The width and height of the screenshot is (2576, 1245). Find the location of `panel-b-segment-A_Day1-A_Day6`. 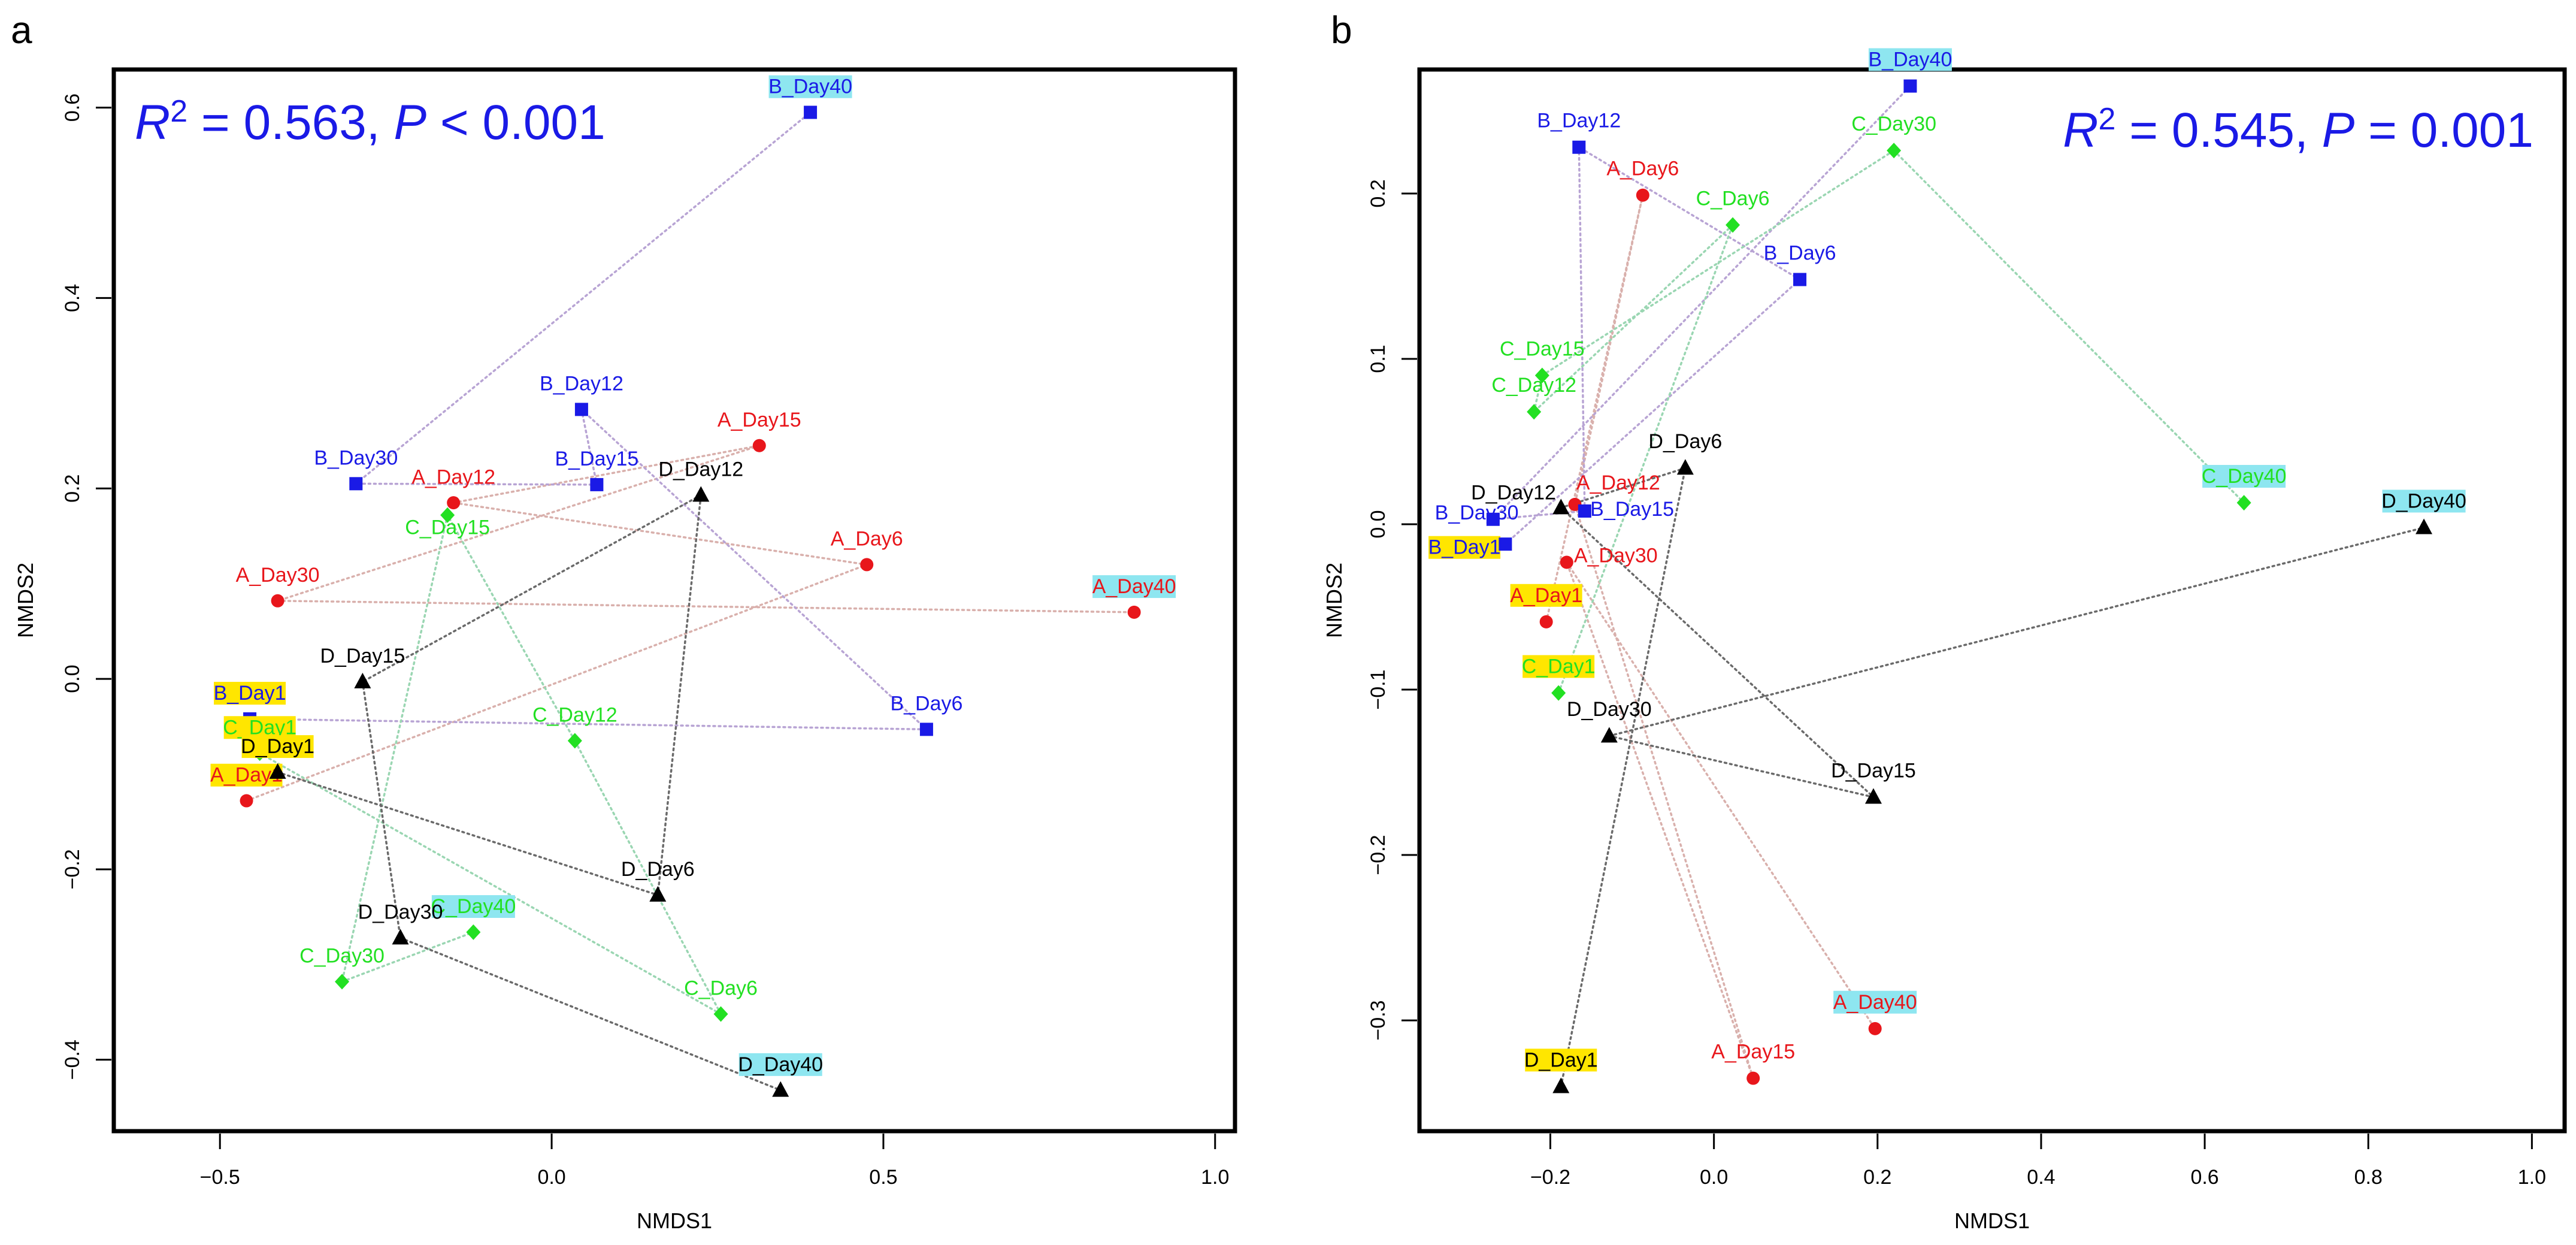

panel-b-segment-A_Day1-A_Day6 is located at coordinates (1594, 408).